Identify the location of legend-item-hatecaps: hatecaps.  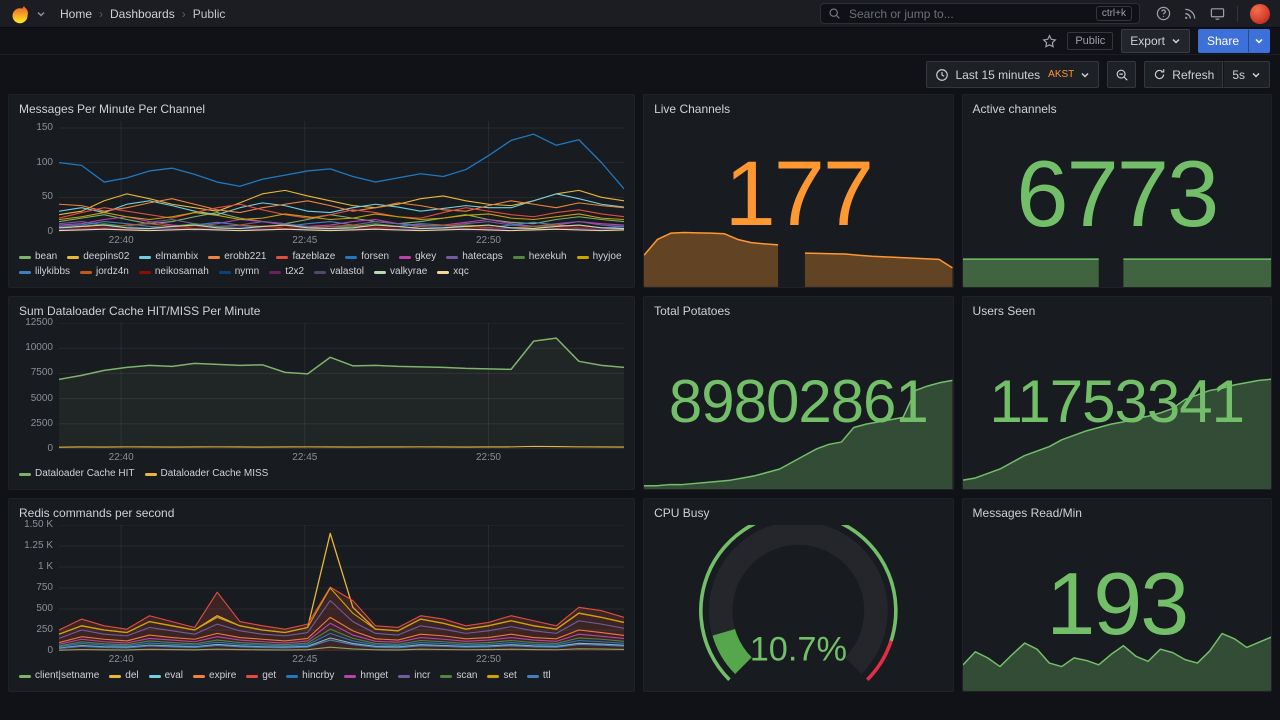
(474, 257).